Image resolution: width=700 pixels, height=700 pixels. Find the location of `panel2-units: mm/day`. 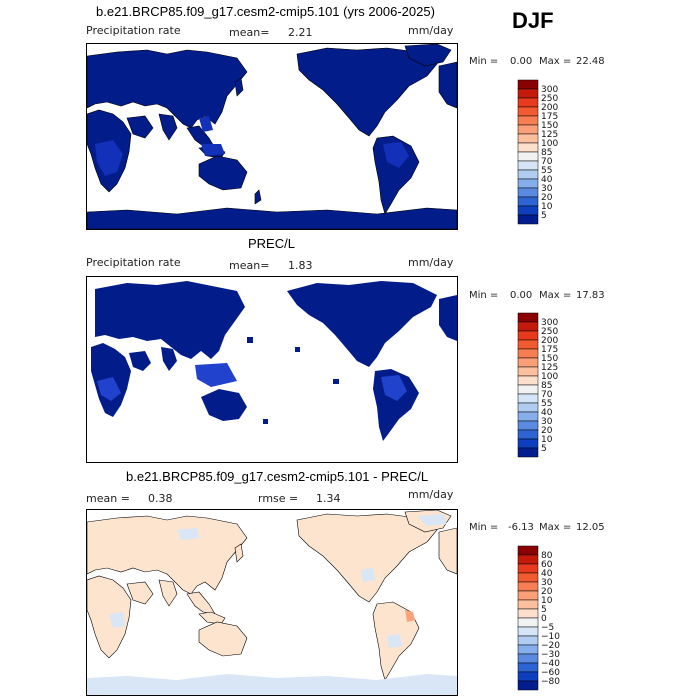

panel2-units: mm/day is located at coordinates (431, 262).